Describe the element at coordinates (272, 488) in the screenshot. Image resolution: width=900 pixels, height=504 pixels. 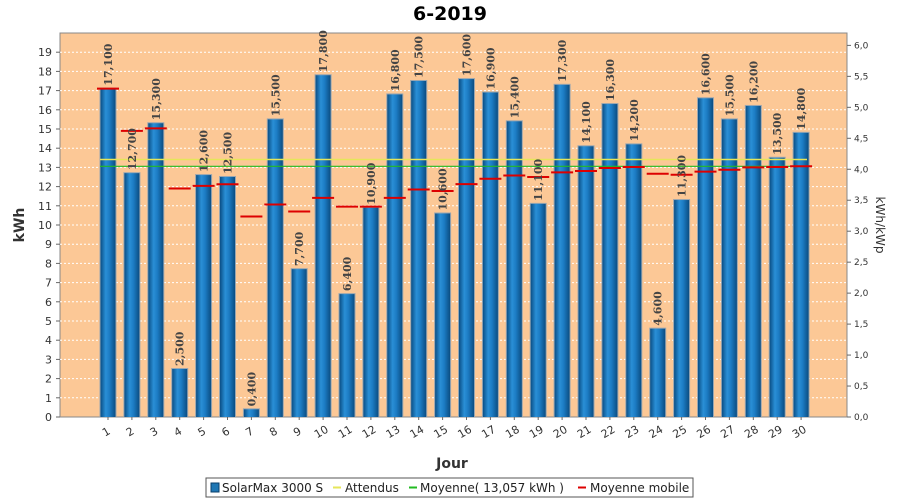
I see `legend-label-solarmax: SolarMax 3000 S` at that location.